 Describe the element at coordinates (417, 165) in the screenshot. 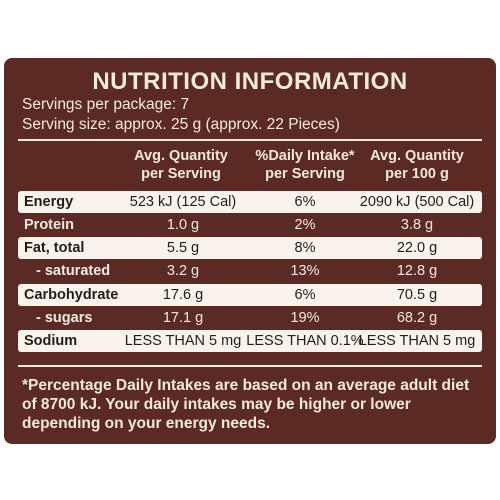

I see `column-header-per-100g: Avg. Quantity per 100 g` at that location.